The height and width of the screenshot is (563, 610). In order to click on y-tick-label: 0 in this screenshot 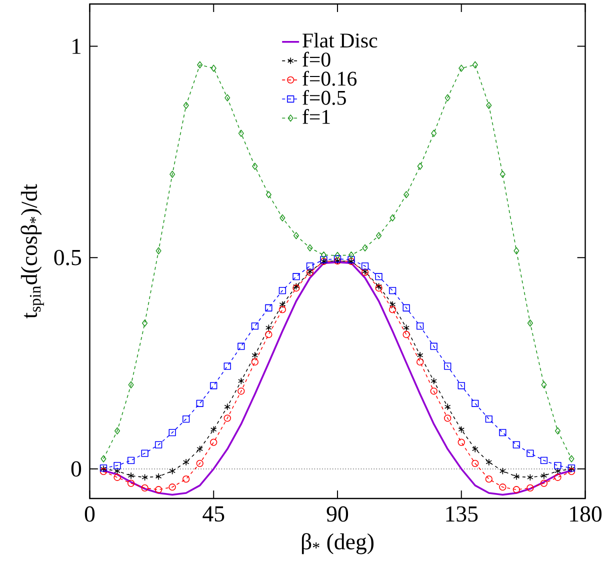, I will do `click(76, 468)`.